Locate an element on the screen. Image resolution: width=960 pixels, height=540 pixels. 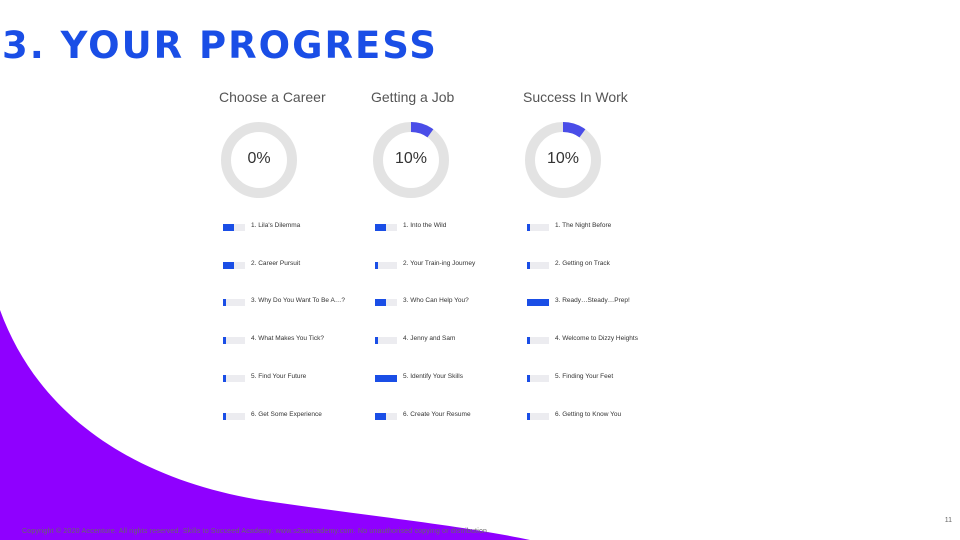
lesson-item: 6. Get Some Experience is located at coordinates (303, 416).